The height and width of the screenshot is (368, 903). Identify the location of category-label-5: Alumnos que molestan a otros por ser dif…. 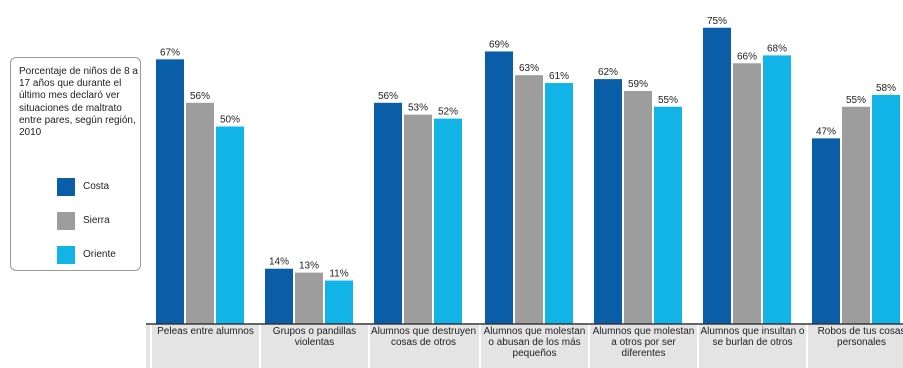
(643, 342).